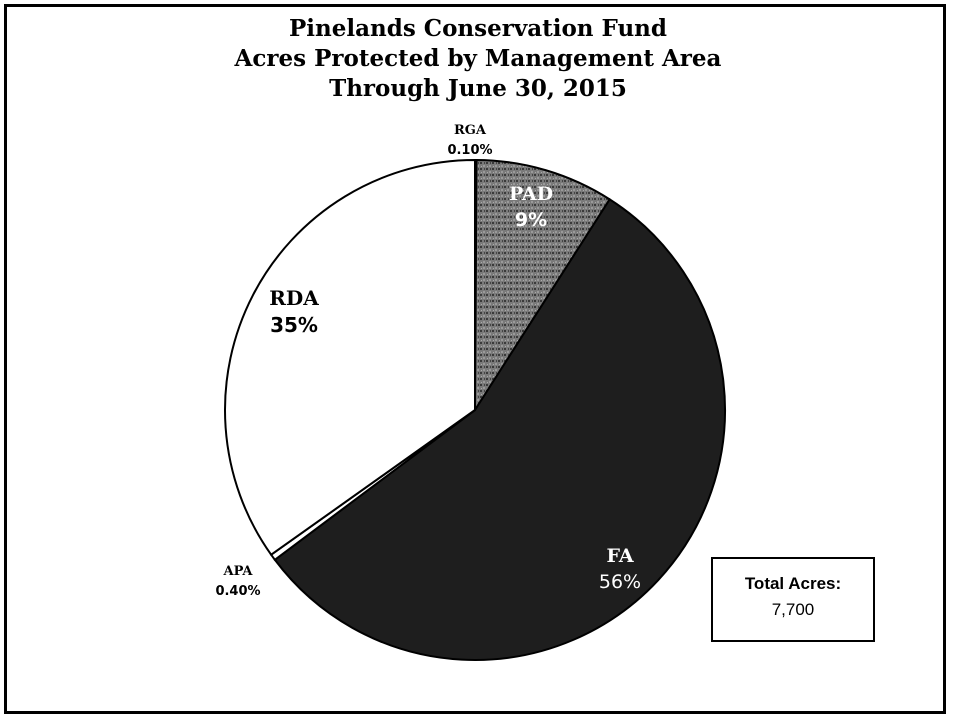 The image size is (956, 724). I want to click on chart-subtitle-1: Acres Protected by Management Area, so click(478, 58).